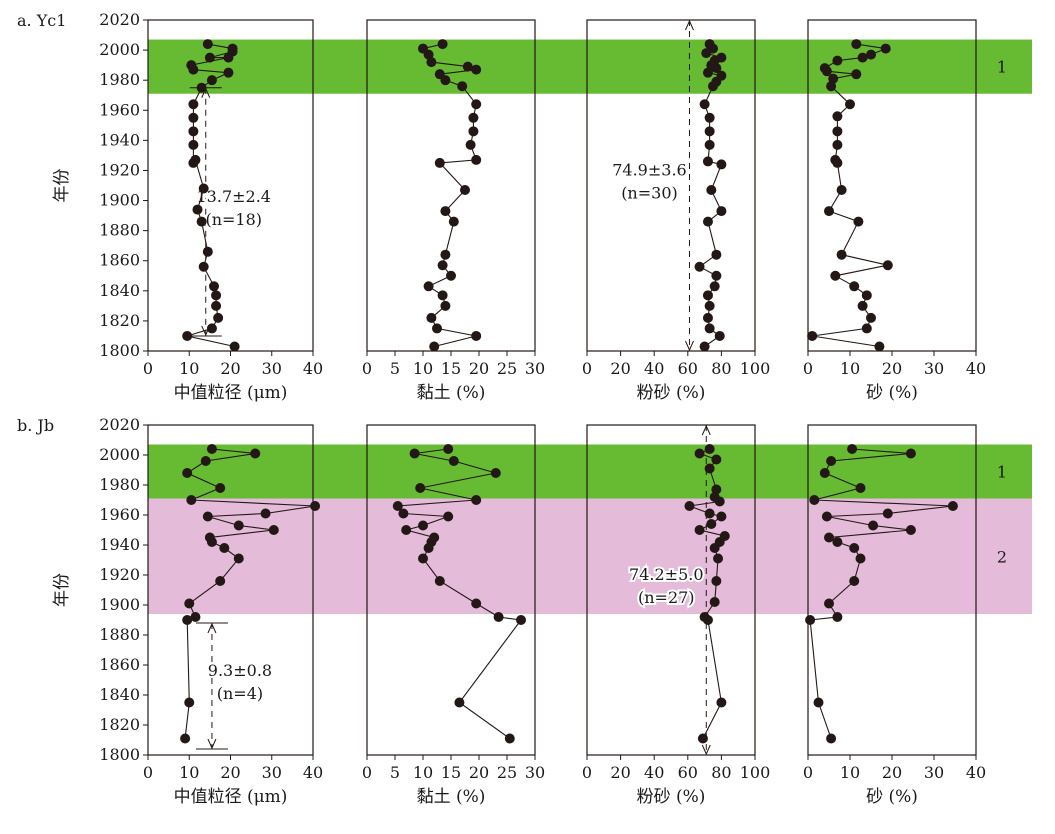 This screenshot has height=834, width=1055. What do you see at coordinates (666, 597) in the screenshot?
I see `sample-count-label: (n=27)` at bounding box center [666, 597].